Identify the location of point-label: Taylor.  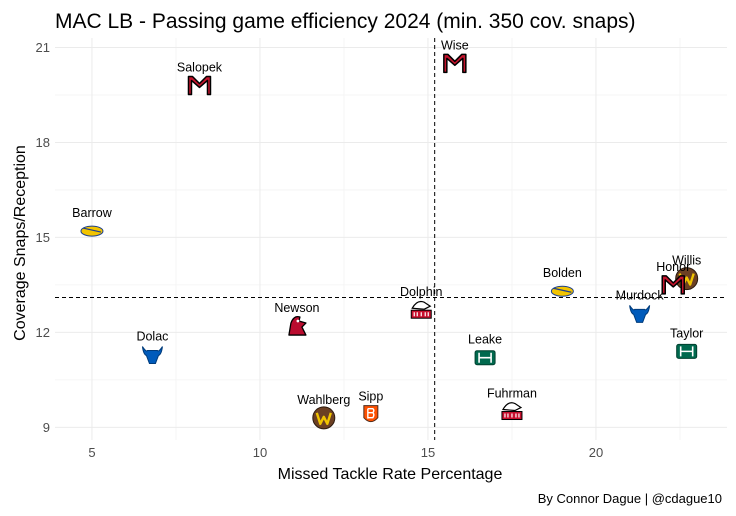
(686, 333).